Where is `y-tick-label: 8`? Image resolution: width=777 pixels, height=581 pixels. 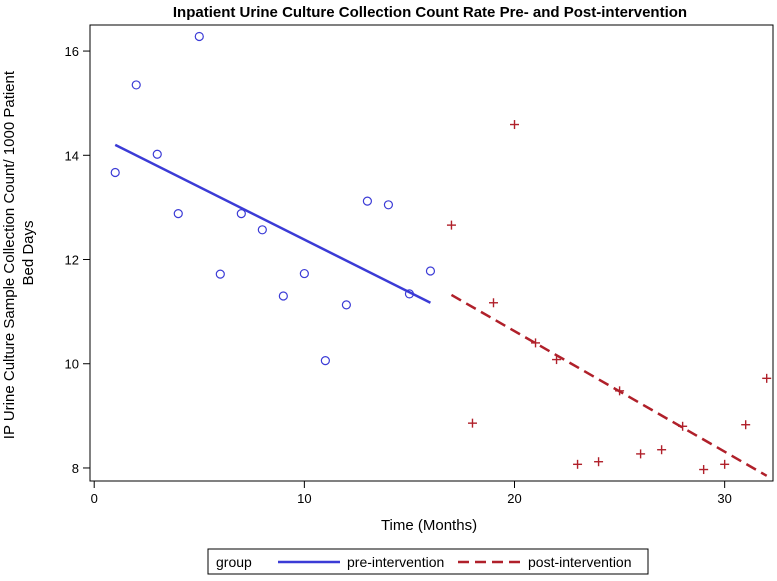 y-tick-label: 8 is located at coordinates (75, 468).